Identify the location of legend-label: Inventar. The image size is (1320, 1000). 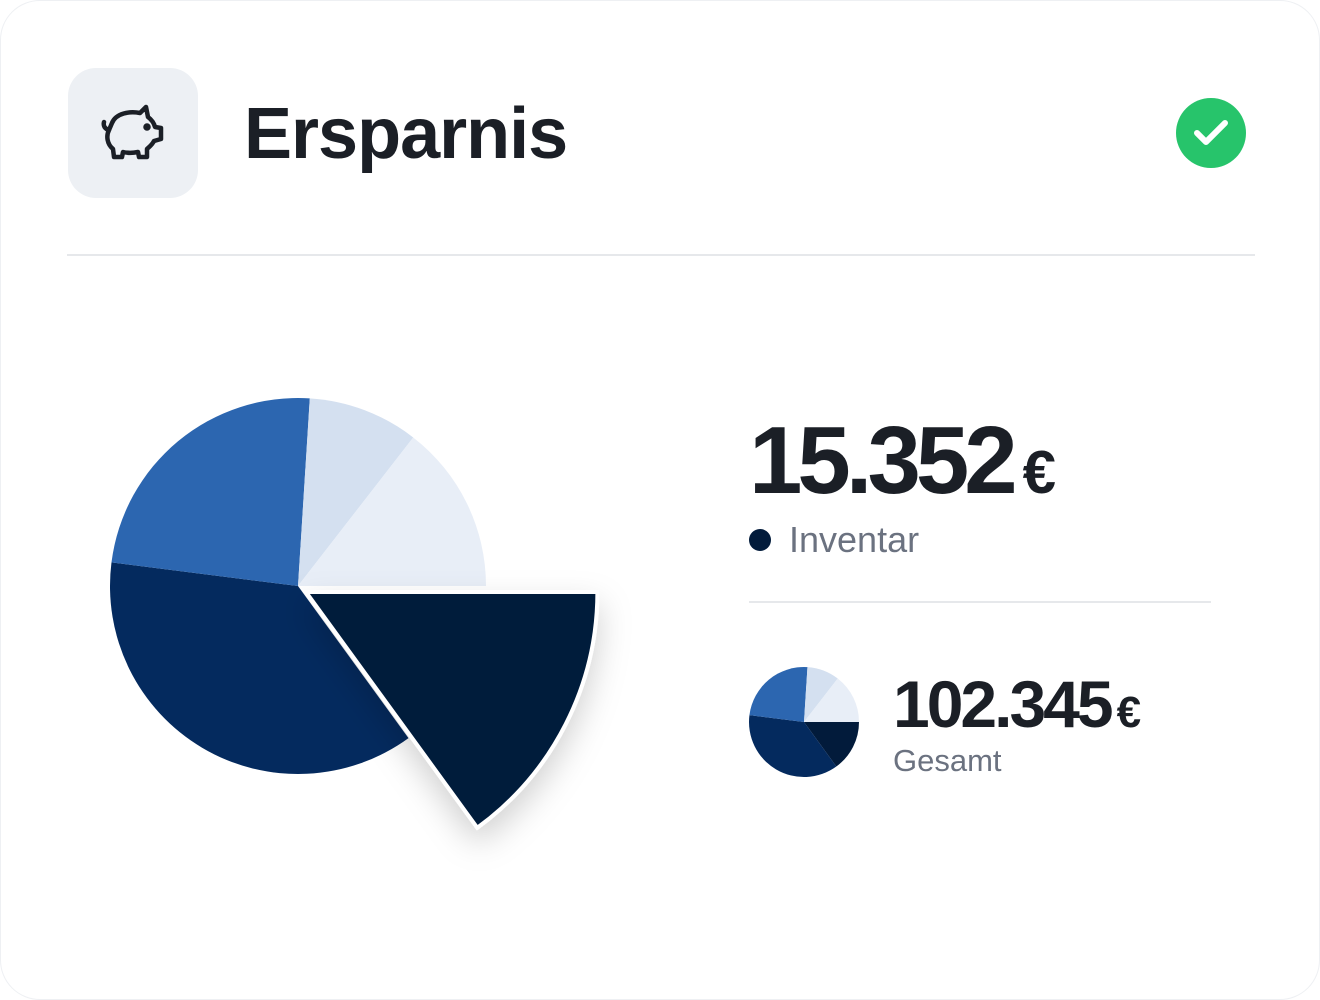
(854, 539).